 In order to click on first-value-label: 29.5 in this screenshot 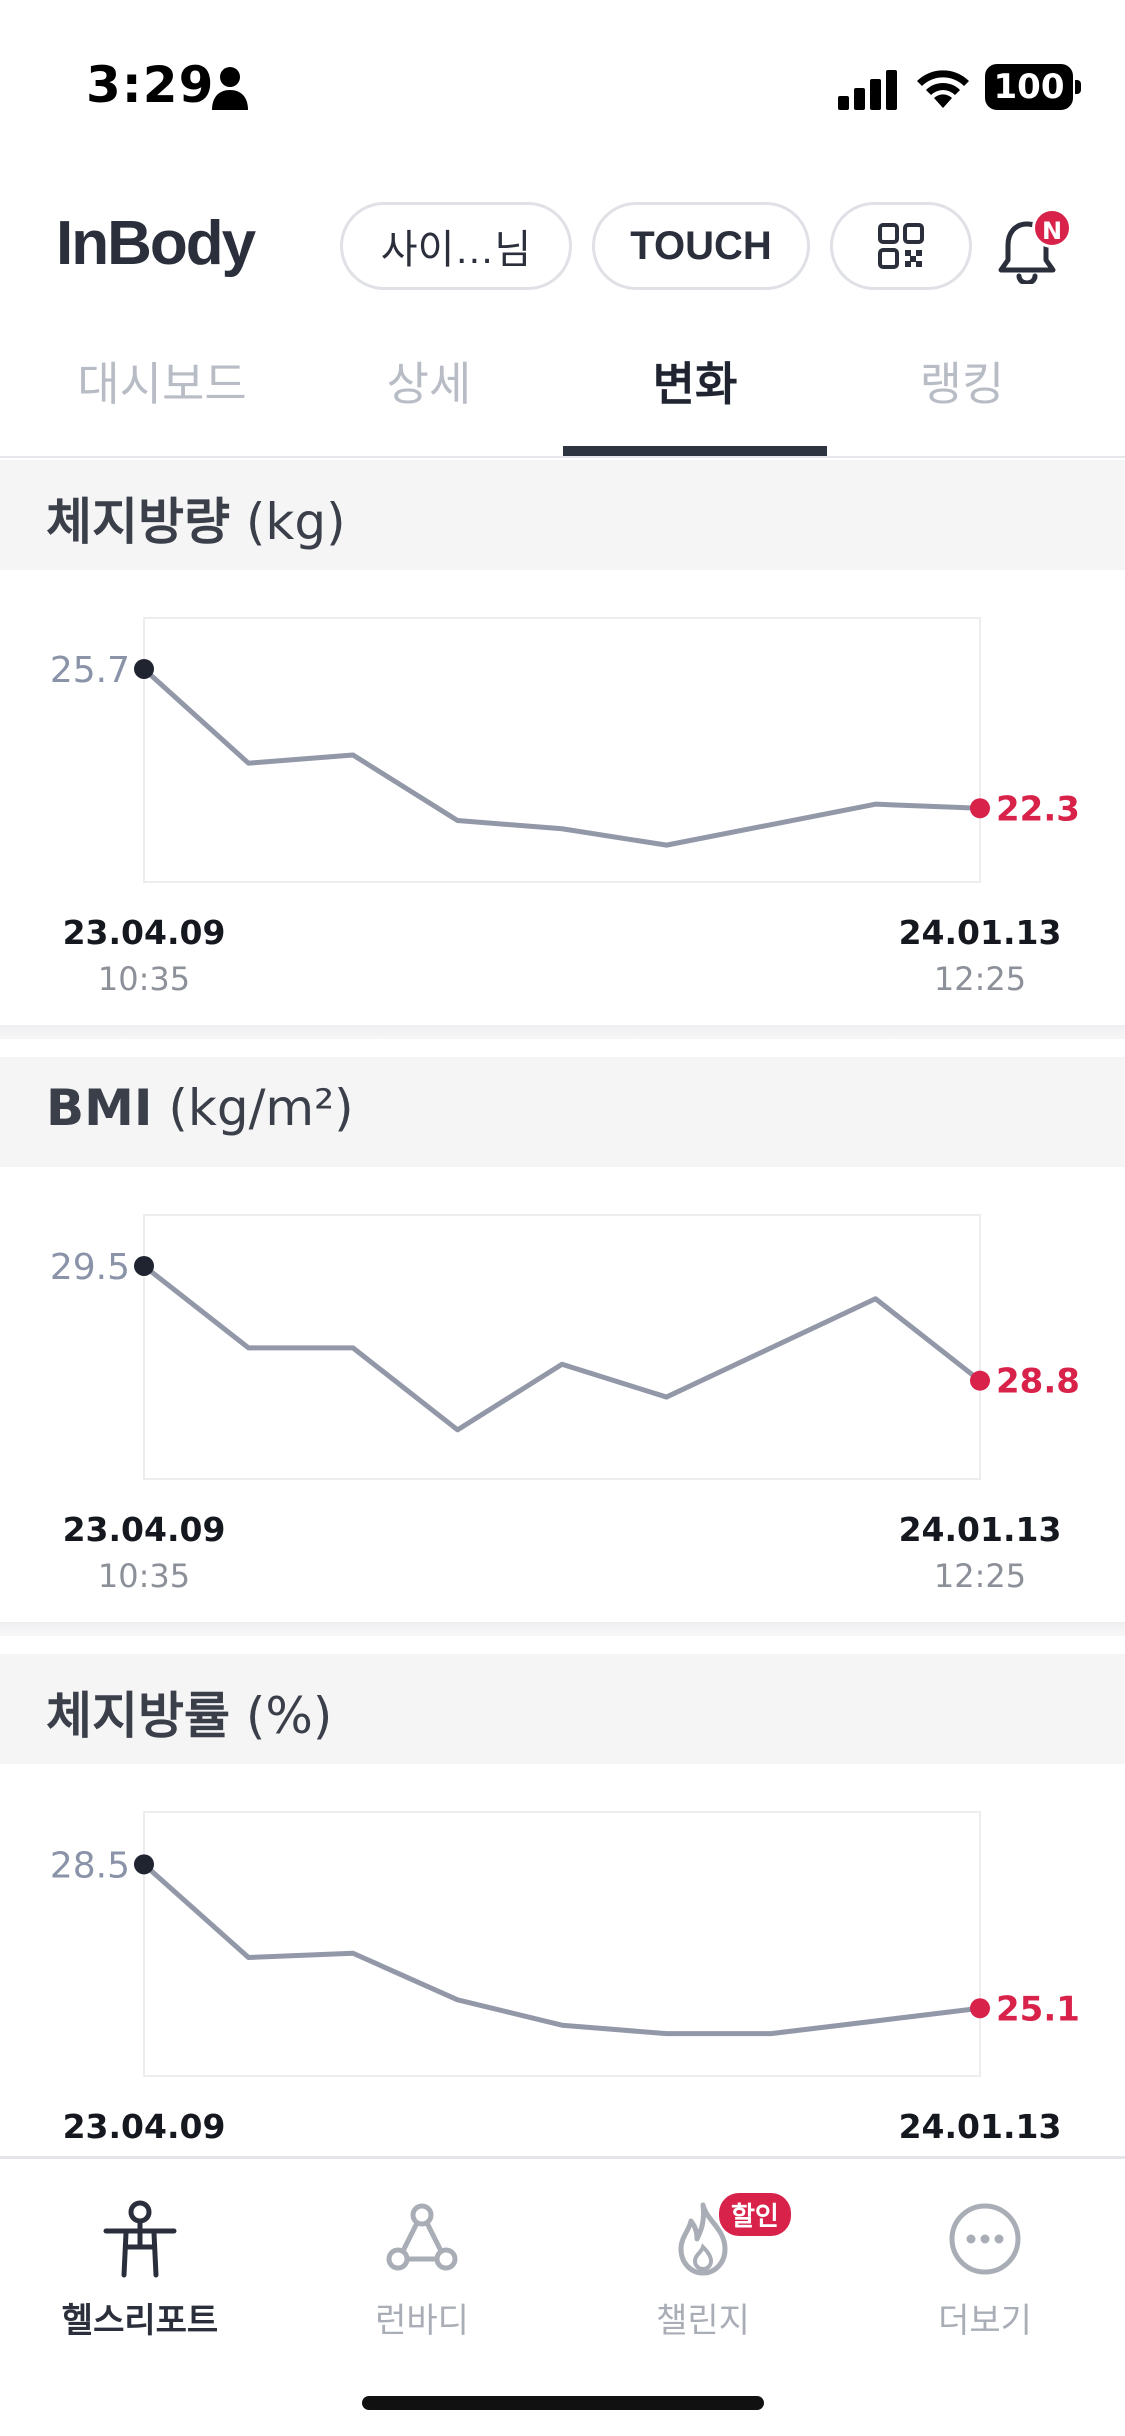, I will do `click(90, 1267)`.